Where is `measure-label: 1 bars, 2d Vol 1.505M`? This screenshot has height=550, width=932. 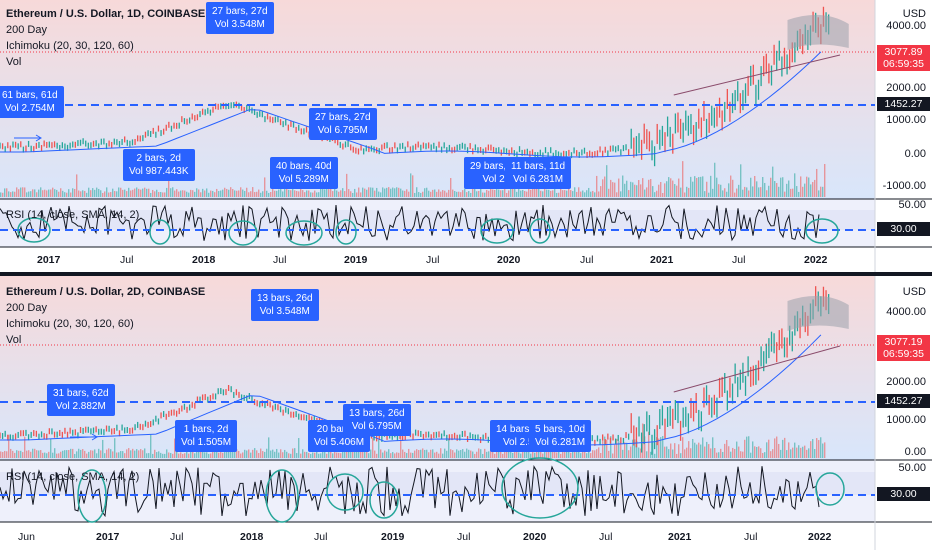
measure-label: 1 bars, 2d Vol 1.505M is located at coordinates (206, 436).